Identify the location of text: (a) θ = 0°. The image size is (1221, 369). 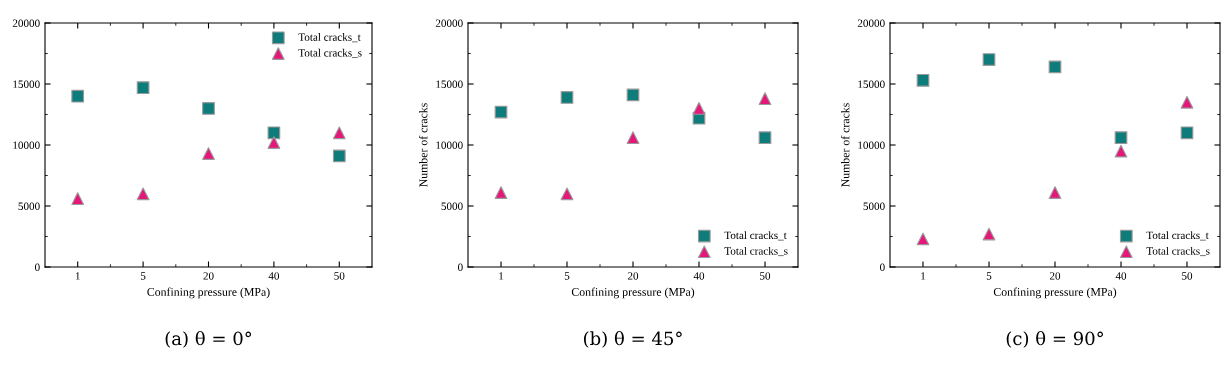
(208, 339).